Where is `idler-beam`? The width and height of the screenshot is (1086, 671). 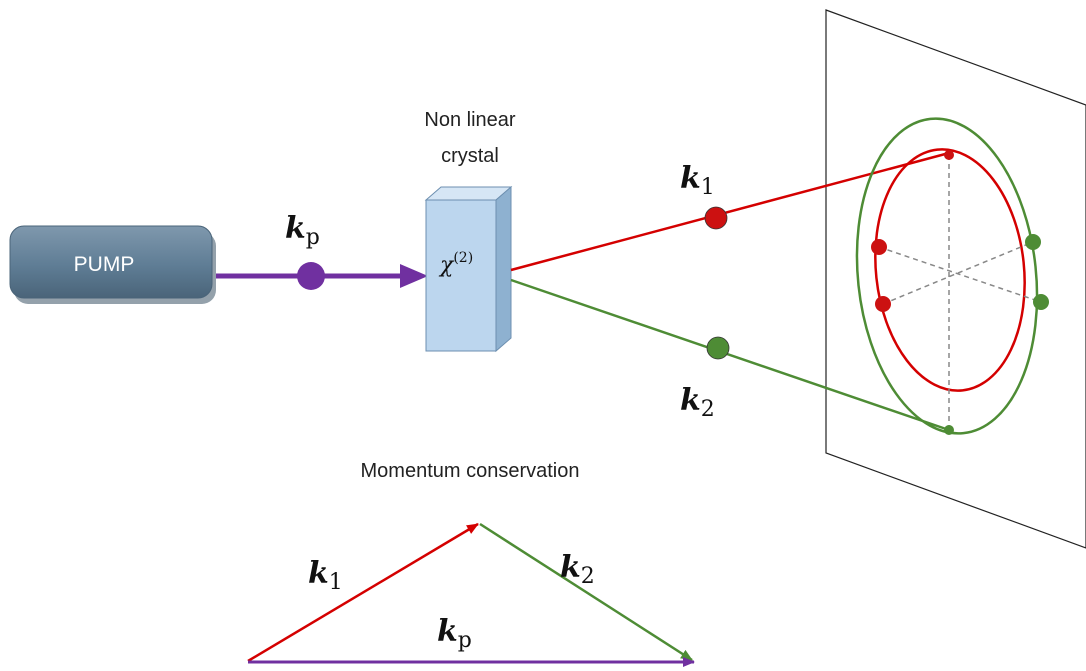
idler-beam is located at coordinates (730, 355).